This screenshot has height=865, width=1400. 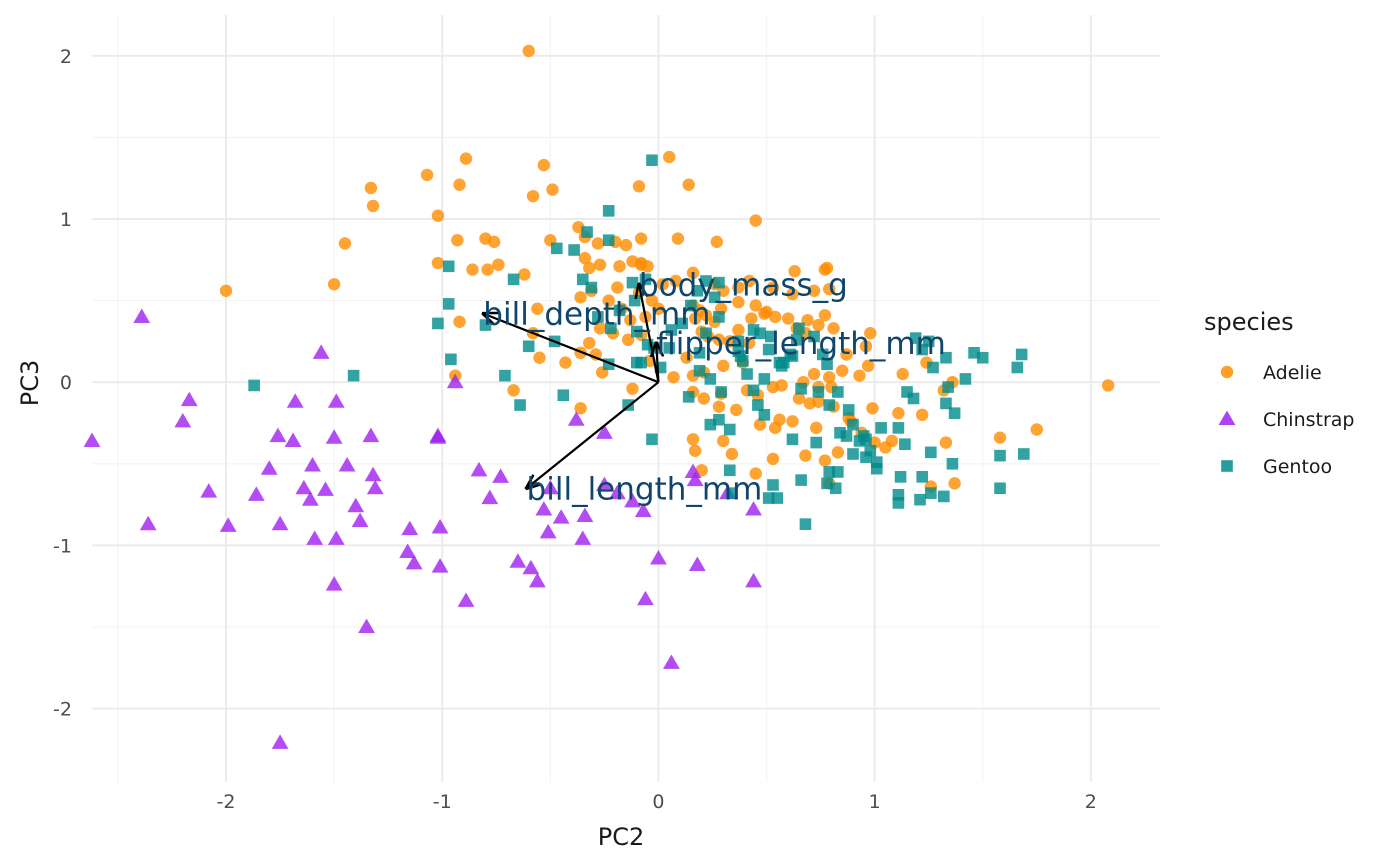 I want to click on y-tick-label: -1, so click(x=62, y=546).